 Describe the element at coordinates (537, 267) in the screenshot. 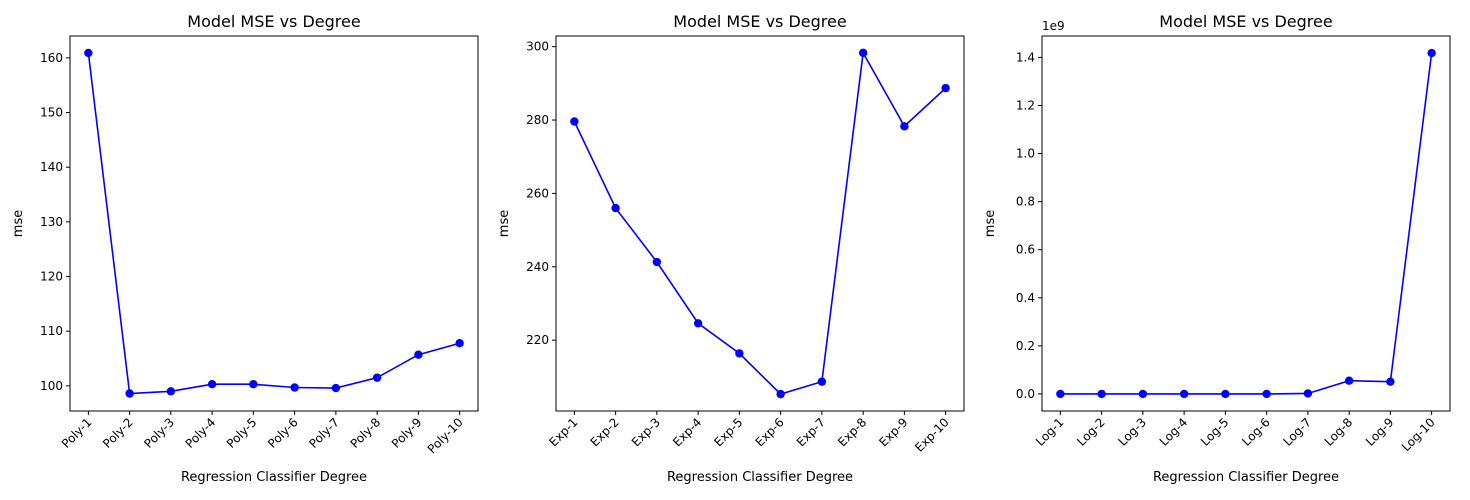

I see `y-tick-label: 240` at that location.